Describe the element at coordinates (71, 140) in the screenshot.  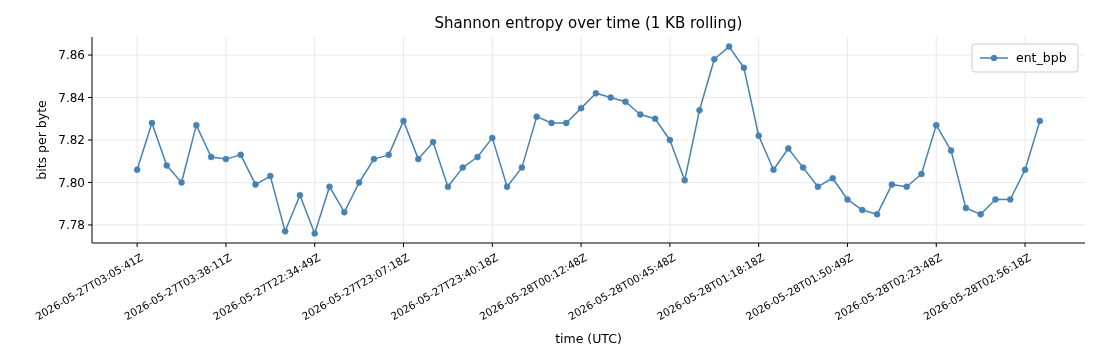
I see `y-tick-label: 7.82` at that location.